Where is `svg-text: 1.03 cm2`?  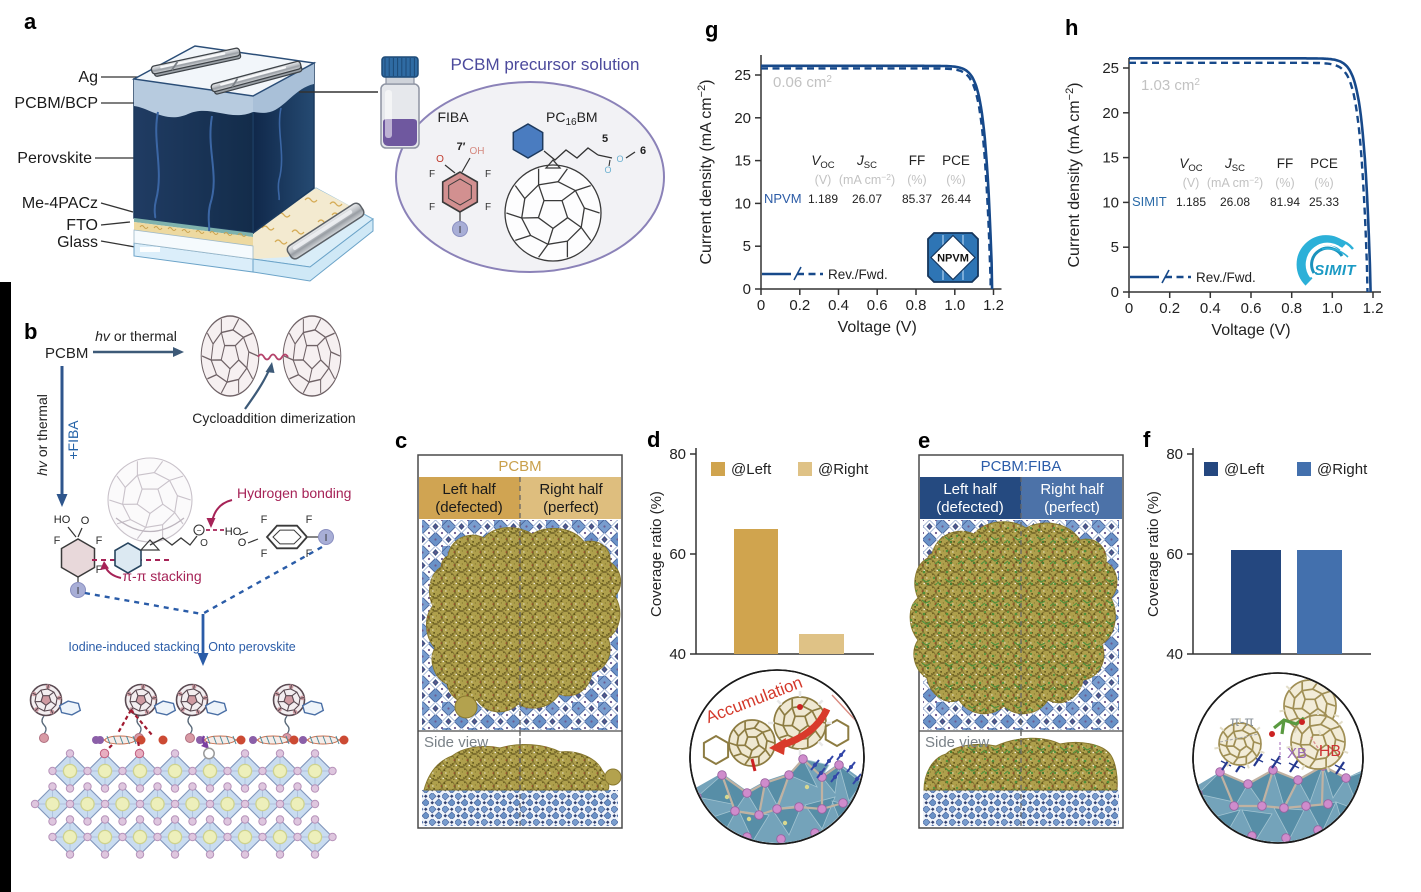 svg-text: 1.03 cm2 is located at coordinates (1170, 85).